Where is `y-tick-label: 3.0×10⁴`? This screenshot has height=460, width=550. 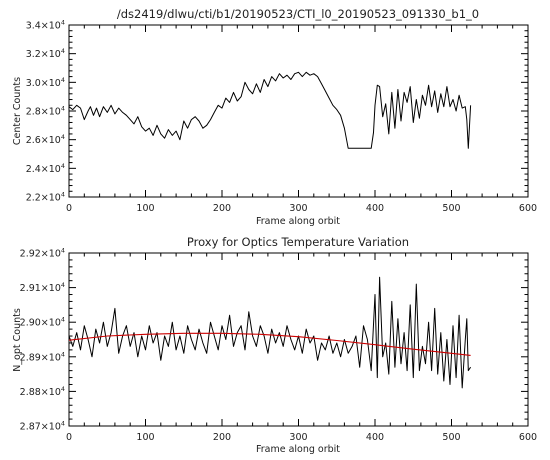 y-tick-label: 3.0×10⁴ is located at coordinates (45, 82).